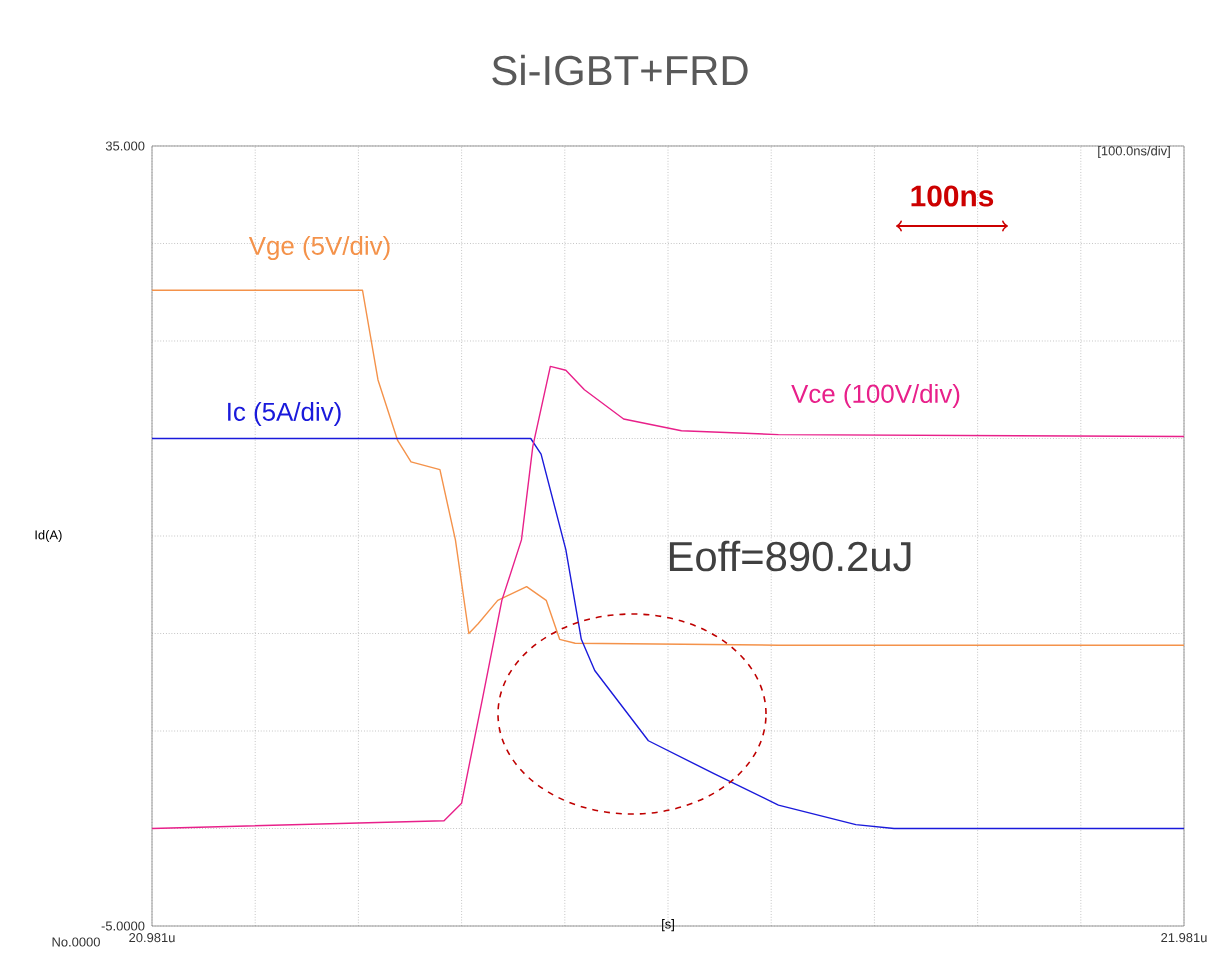 The width and height of the screenshot is (1214, 960). I want to click on series-label: Vge (5V/div), so click(319, 248).